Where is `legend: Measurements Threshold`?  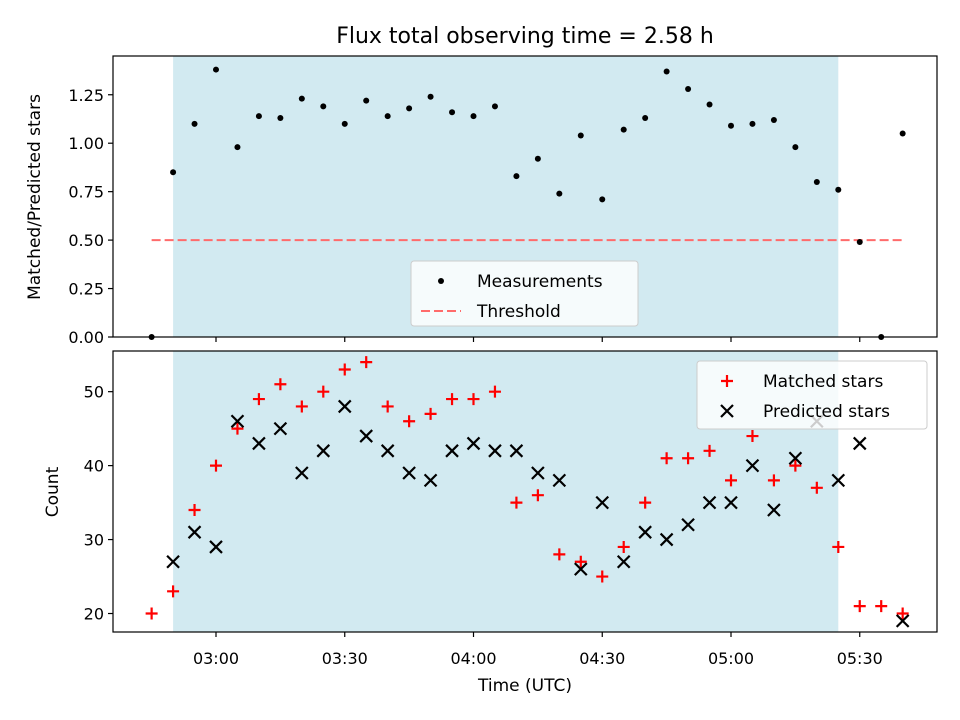
legend: Measurements Threshold is located at coordinates (524, 293).